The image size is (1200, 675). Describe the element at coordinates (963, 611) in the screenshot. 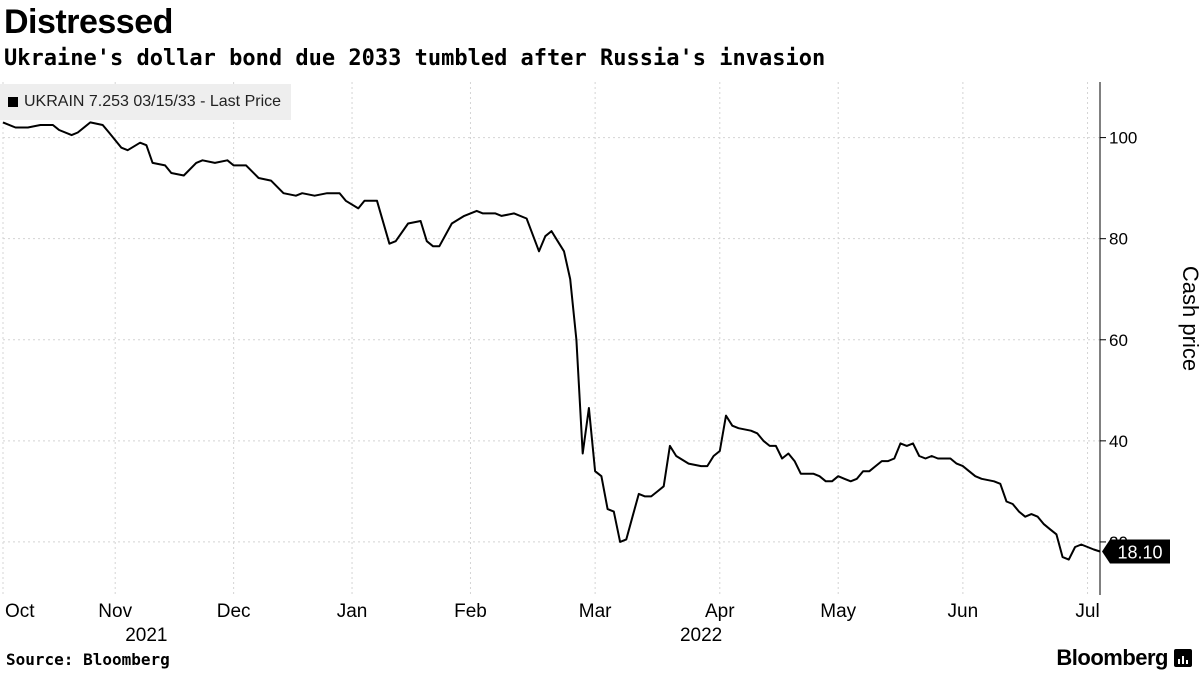

I see `x-tick-label: Jun` at that location.